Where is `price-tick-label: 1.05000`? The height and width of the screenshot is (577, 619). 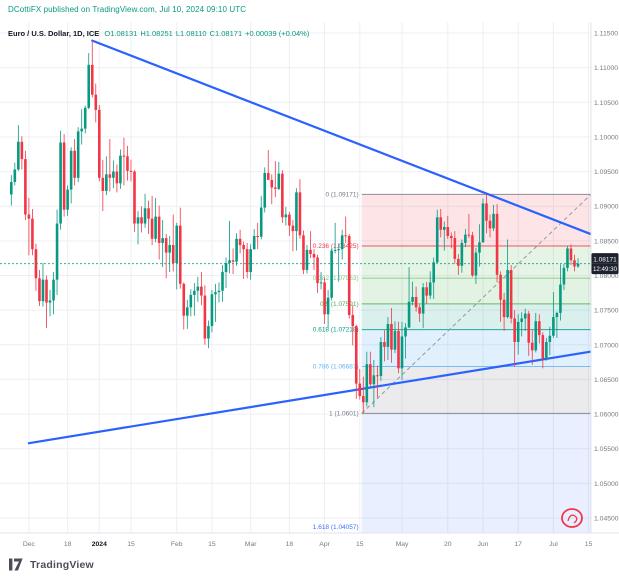
price-tick-label: 1.05000 is located at coordinates (606, 484).